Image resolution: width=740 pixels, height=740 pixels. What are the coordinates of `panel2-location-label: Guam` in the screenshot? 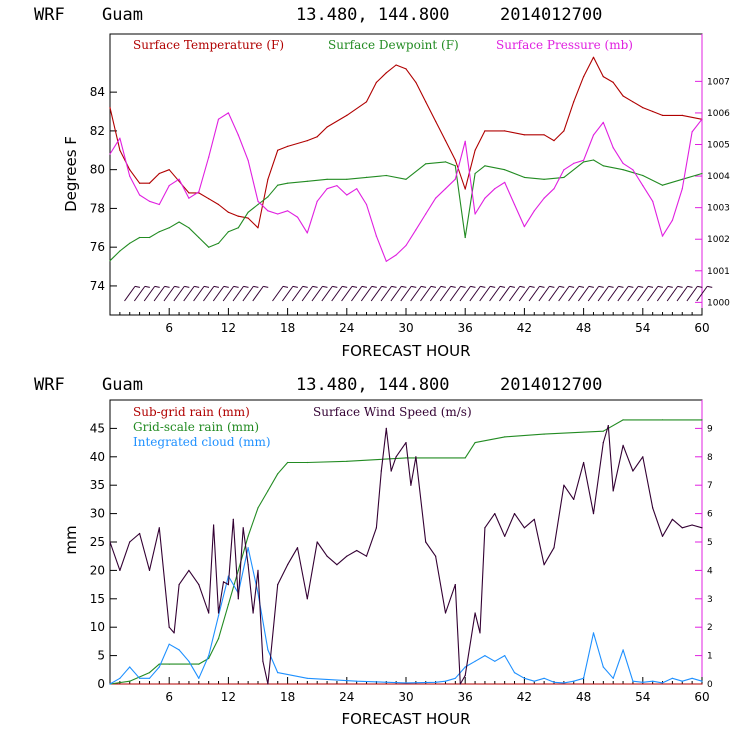 It's located at (122, 385).